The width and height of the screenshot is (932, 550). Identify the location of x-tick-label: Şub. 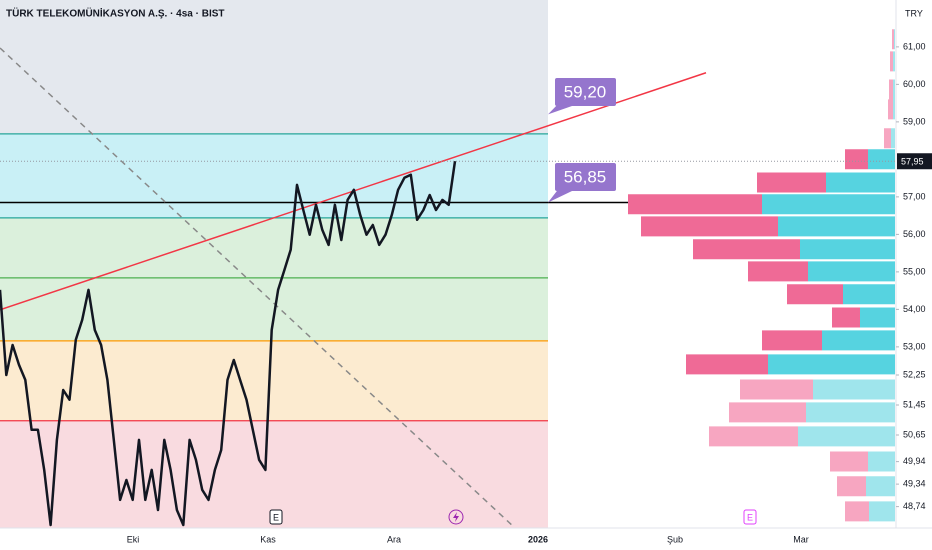
(675, 539).